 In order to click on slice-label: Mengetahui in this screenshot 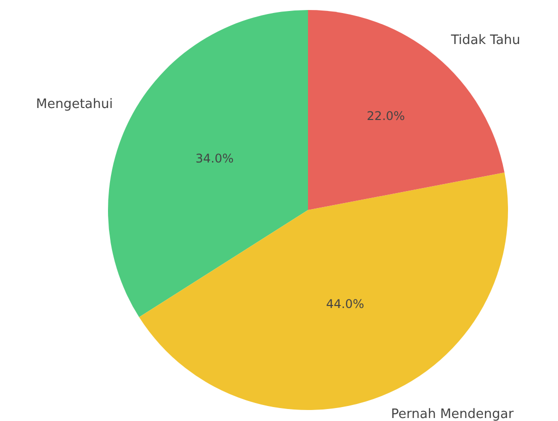, I will do `click(74, 104)`.